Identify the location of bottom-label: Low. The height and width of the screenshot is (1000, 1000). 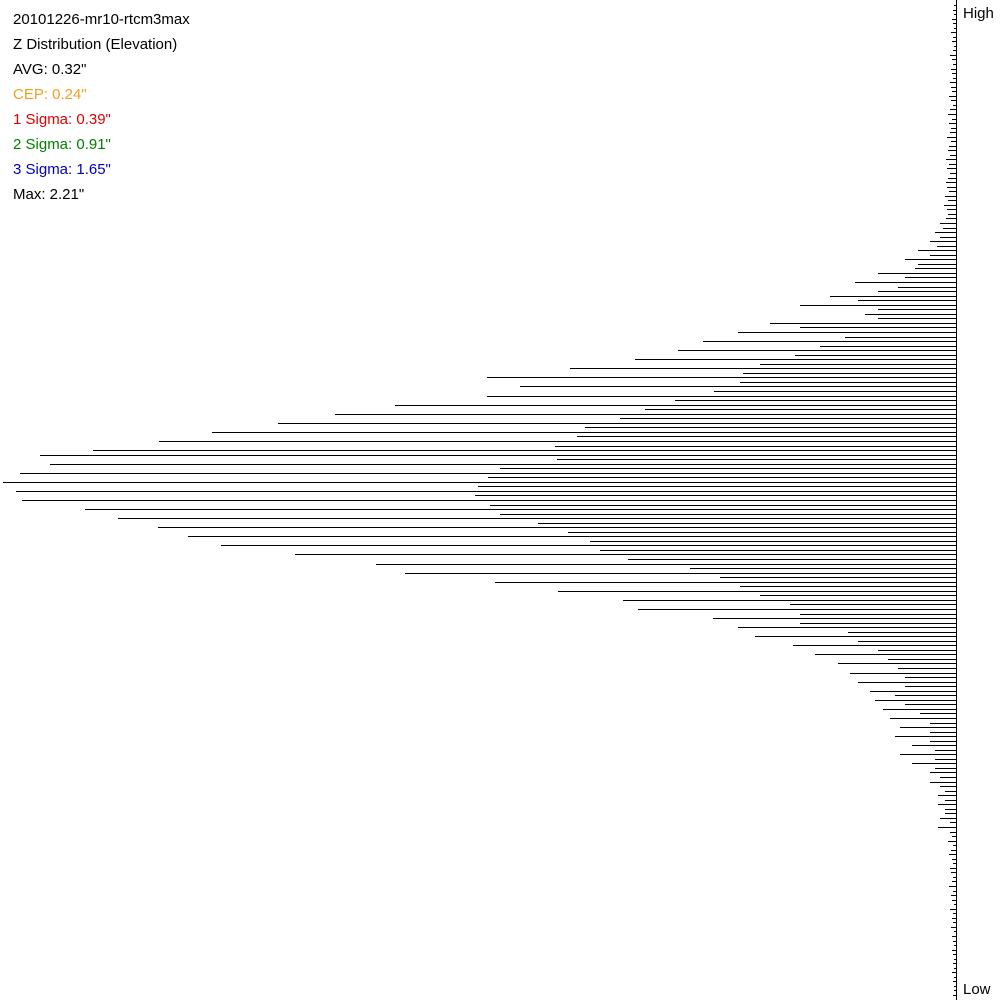
(977, 989).